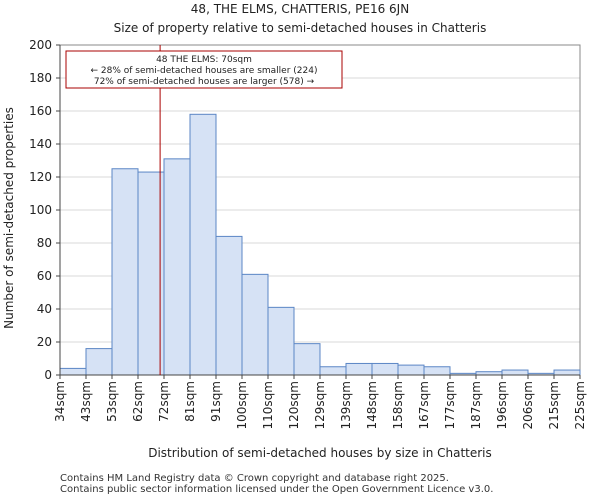 The height and width of the screenshot is (504, 600). What do you see at coordinates (44, 309) in the screenshot?
I see `y-tick-label: 40` at bounding box center [44, 309].